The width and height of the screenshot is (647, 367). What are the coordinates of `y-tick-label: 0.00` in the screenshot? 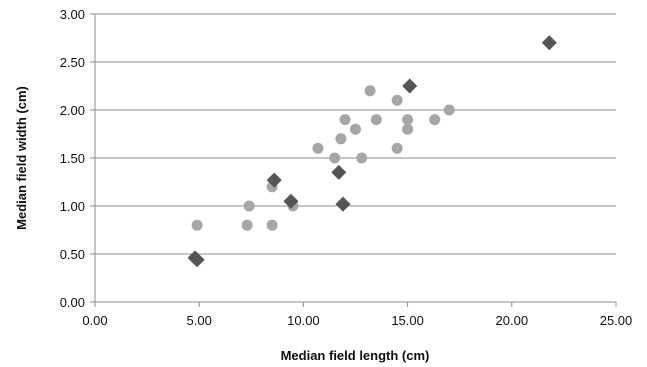 It's located at (72, 302).